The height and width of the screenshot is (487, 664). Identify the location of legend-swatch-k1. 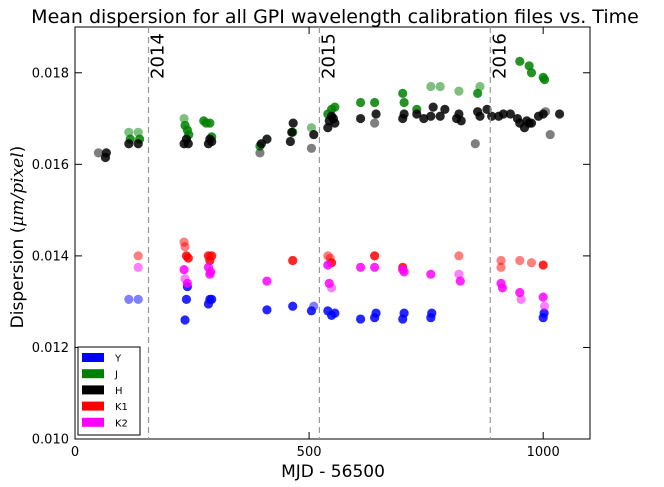
(93, 406).